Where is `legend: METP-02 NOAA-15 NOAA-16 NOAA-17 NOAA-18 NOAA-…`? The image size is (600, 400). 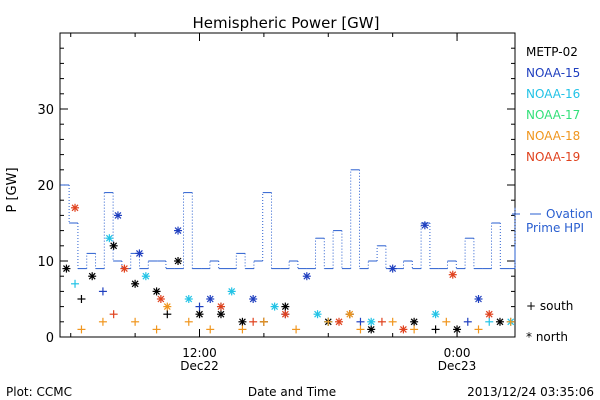 legend: METP-02 NOAA-15 NOAA-16 NOAA-17 NOAA-18 NOAA-… is located at coordinates (552, 194).